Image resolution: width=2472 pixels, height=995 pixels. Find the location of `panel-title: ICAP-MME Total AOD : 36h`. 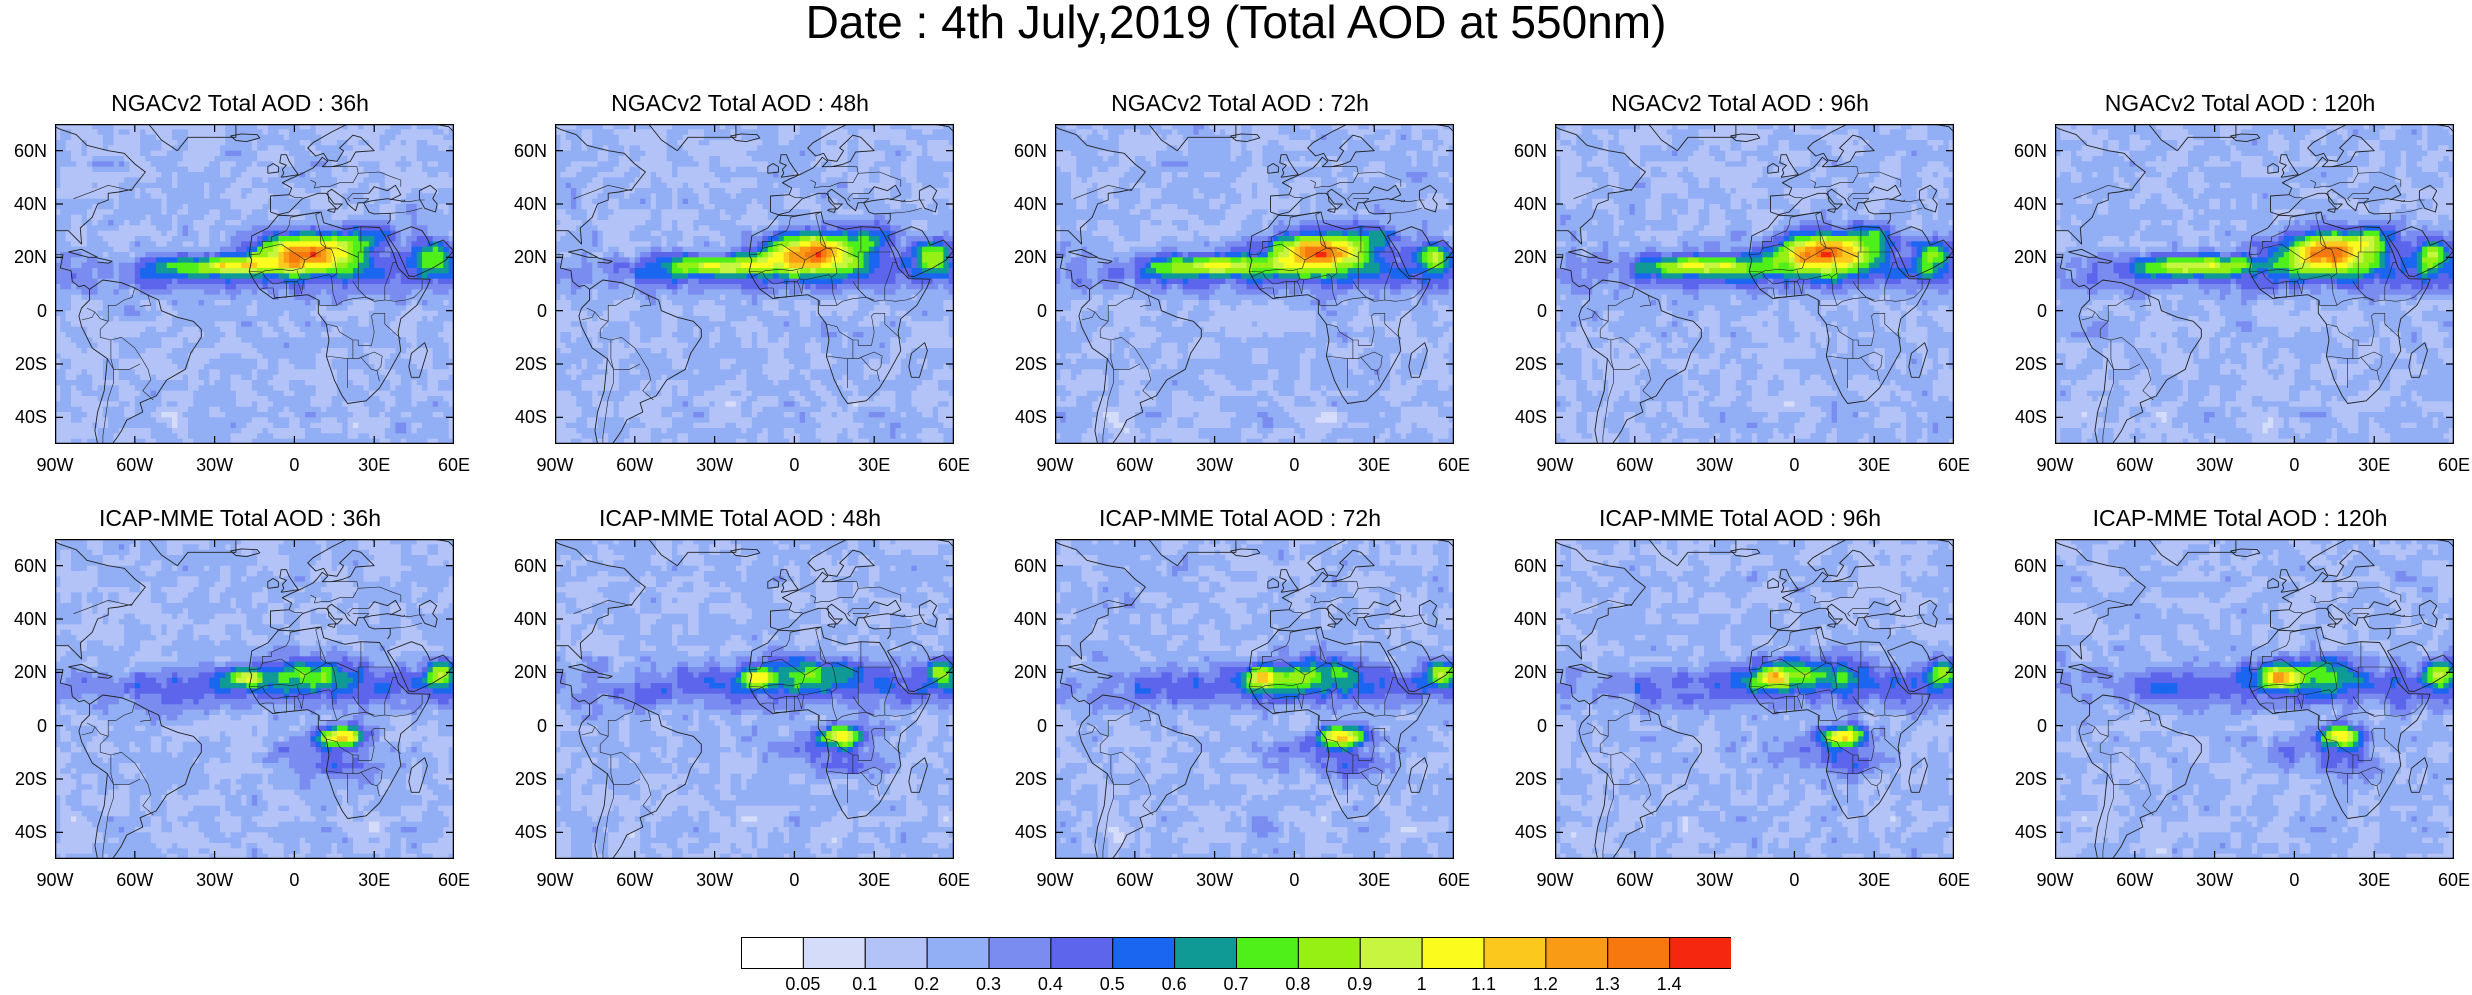

panel-title: ICAP-MME Total AOD : 36h is located at coordinates (240, 518).